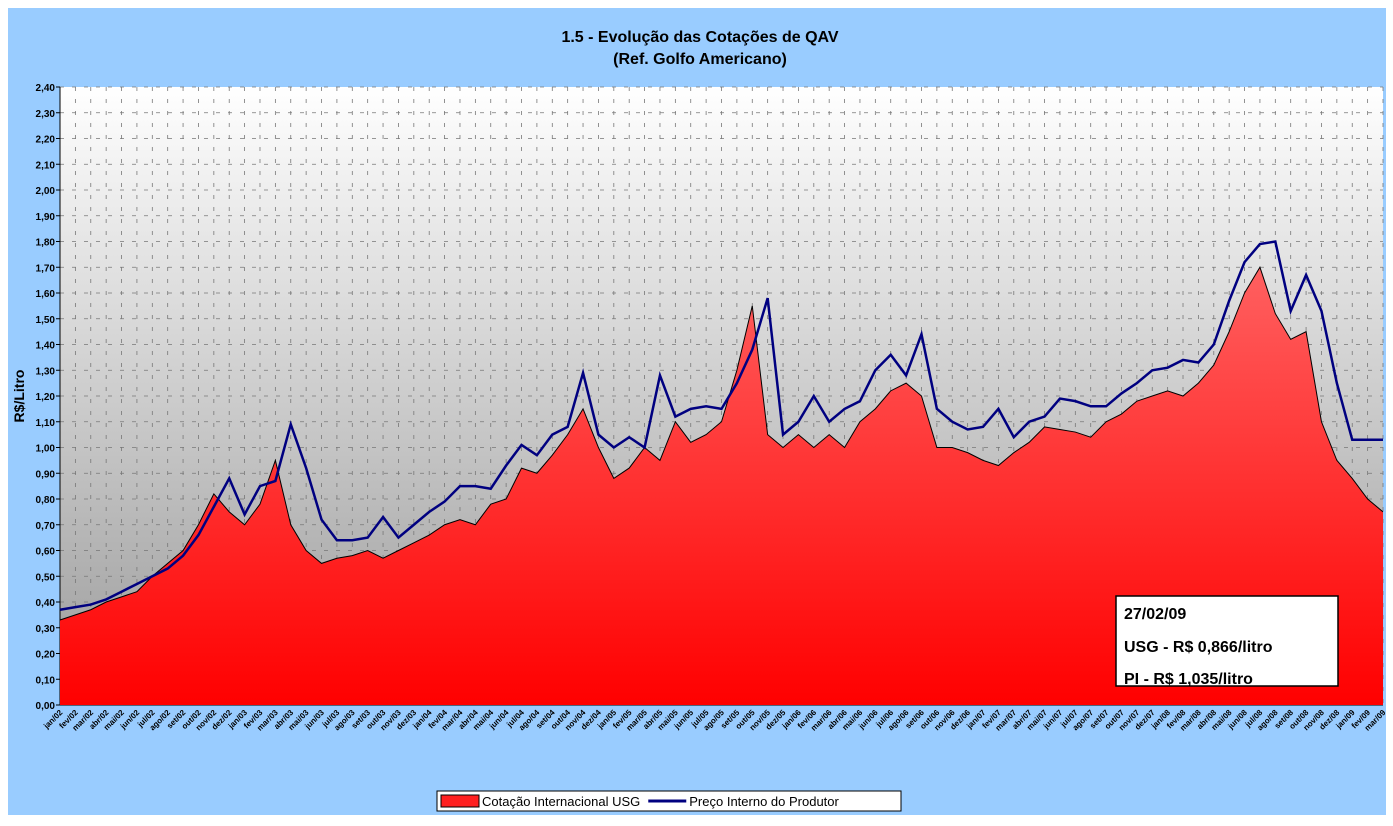 The height and width of the screenshot is (826, 1393). What do you see at coordinates (46, 500) in the screenshot?
I see `y-tick-label: 0,80` at bounding box center [46, 500].